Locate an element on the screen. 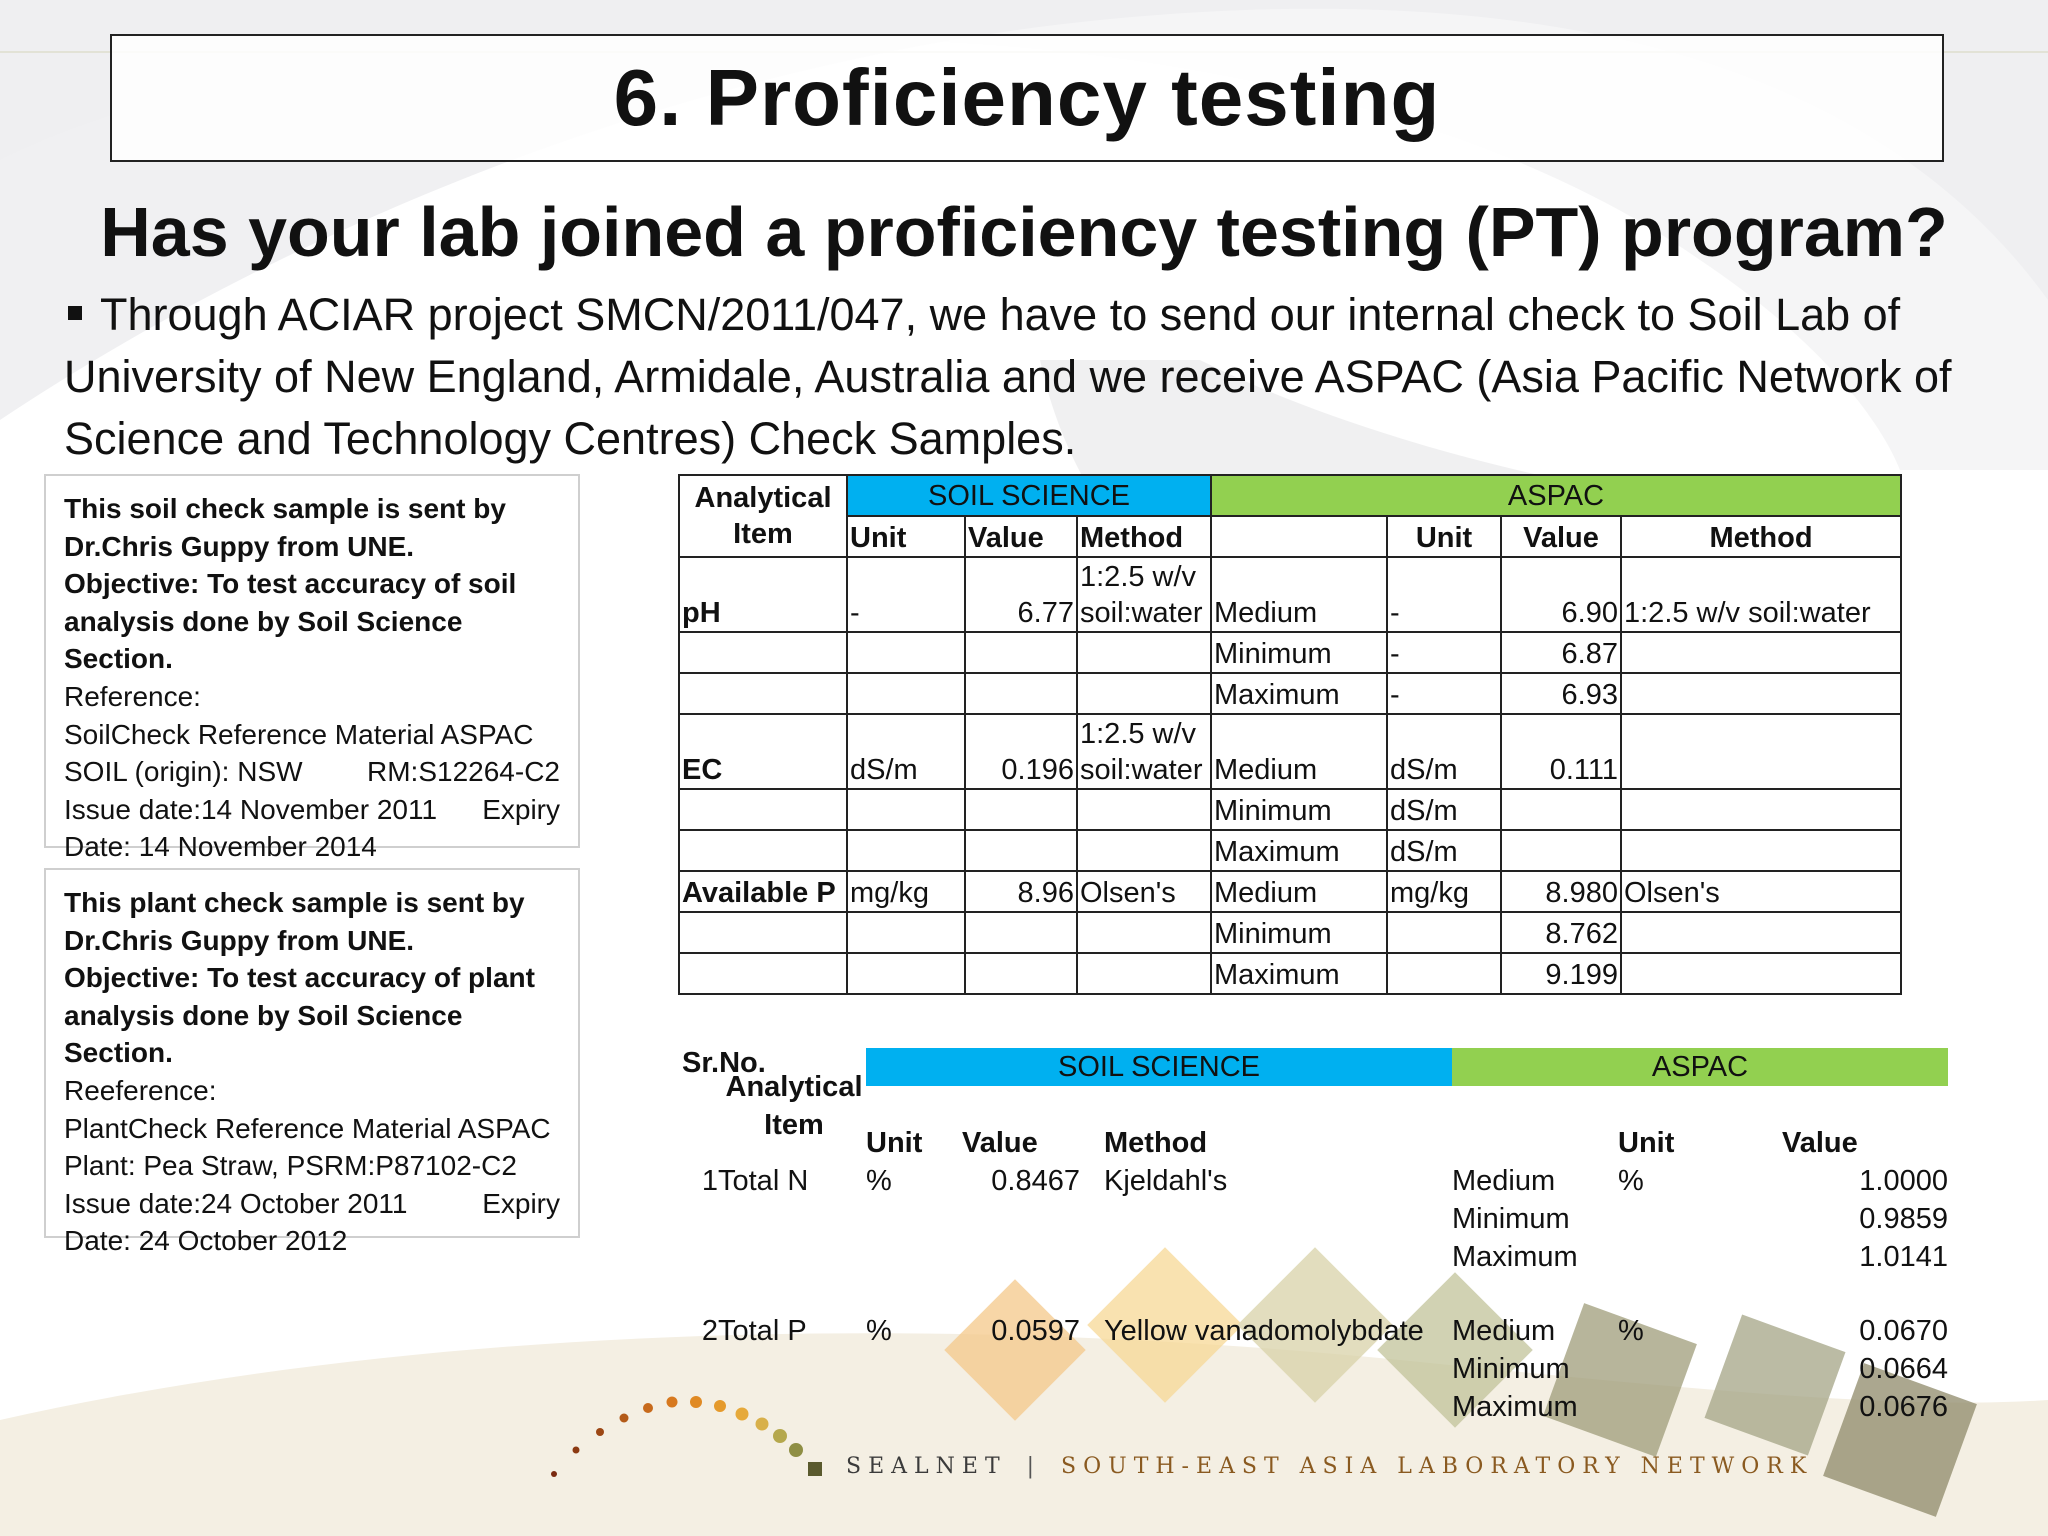 The image size is (2048, 1536). cell-method: Yellow vanadomolybdate is located at coordinates (1264, 1331).